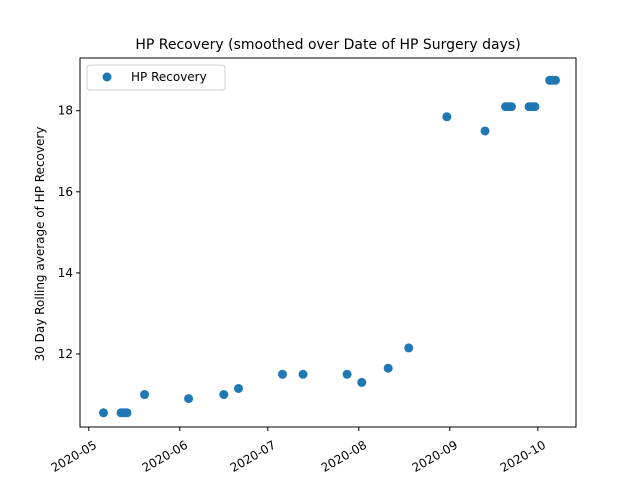  I want to click on x-tick-label: 2020-10, so click(523, 456).